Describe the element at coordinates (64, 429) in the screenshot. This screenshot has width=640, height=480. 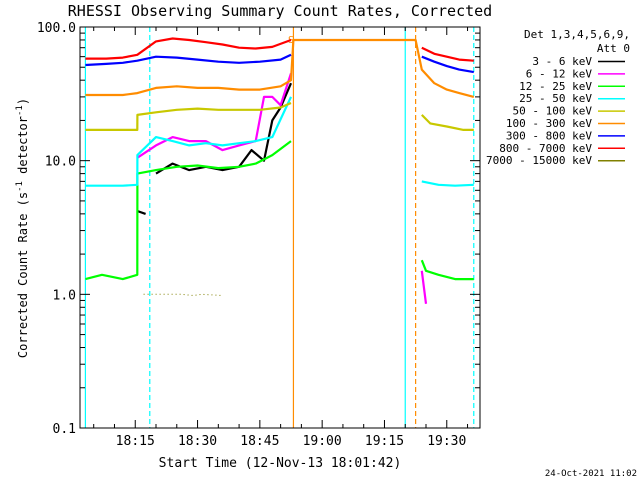
I see `y-tick-label: 0.1` at that location.